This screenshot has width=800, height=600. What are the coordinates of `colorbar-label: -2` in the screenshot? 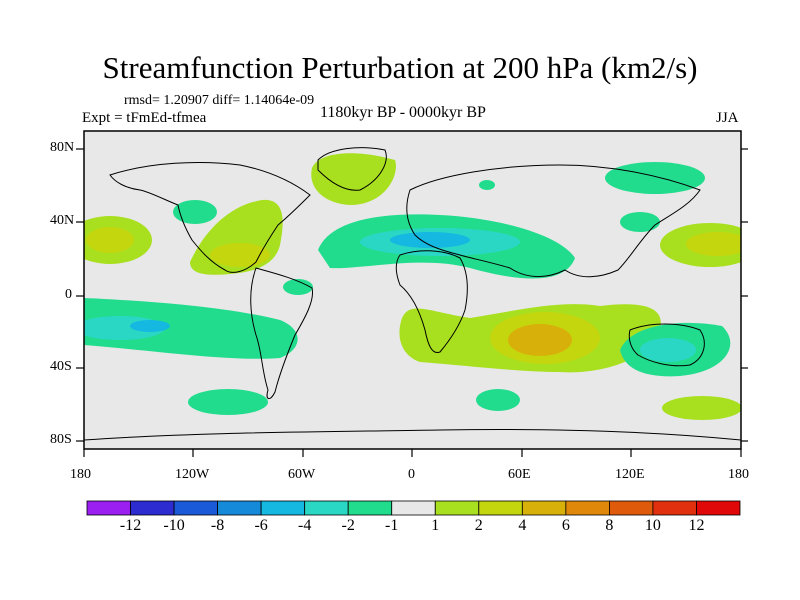 It's located at (348, 525).